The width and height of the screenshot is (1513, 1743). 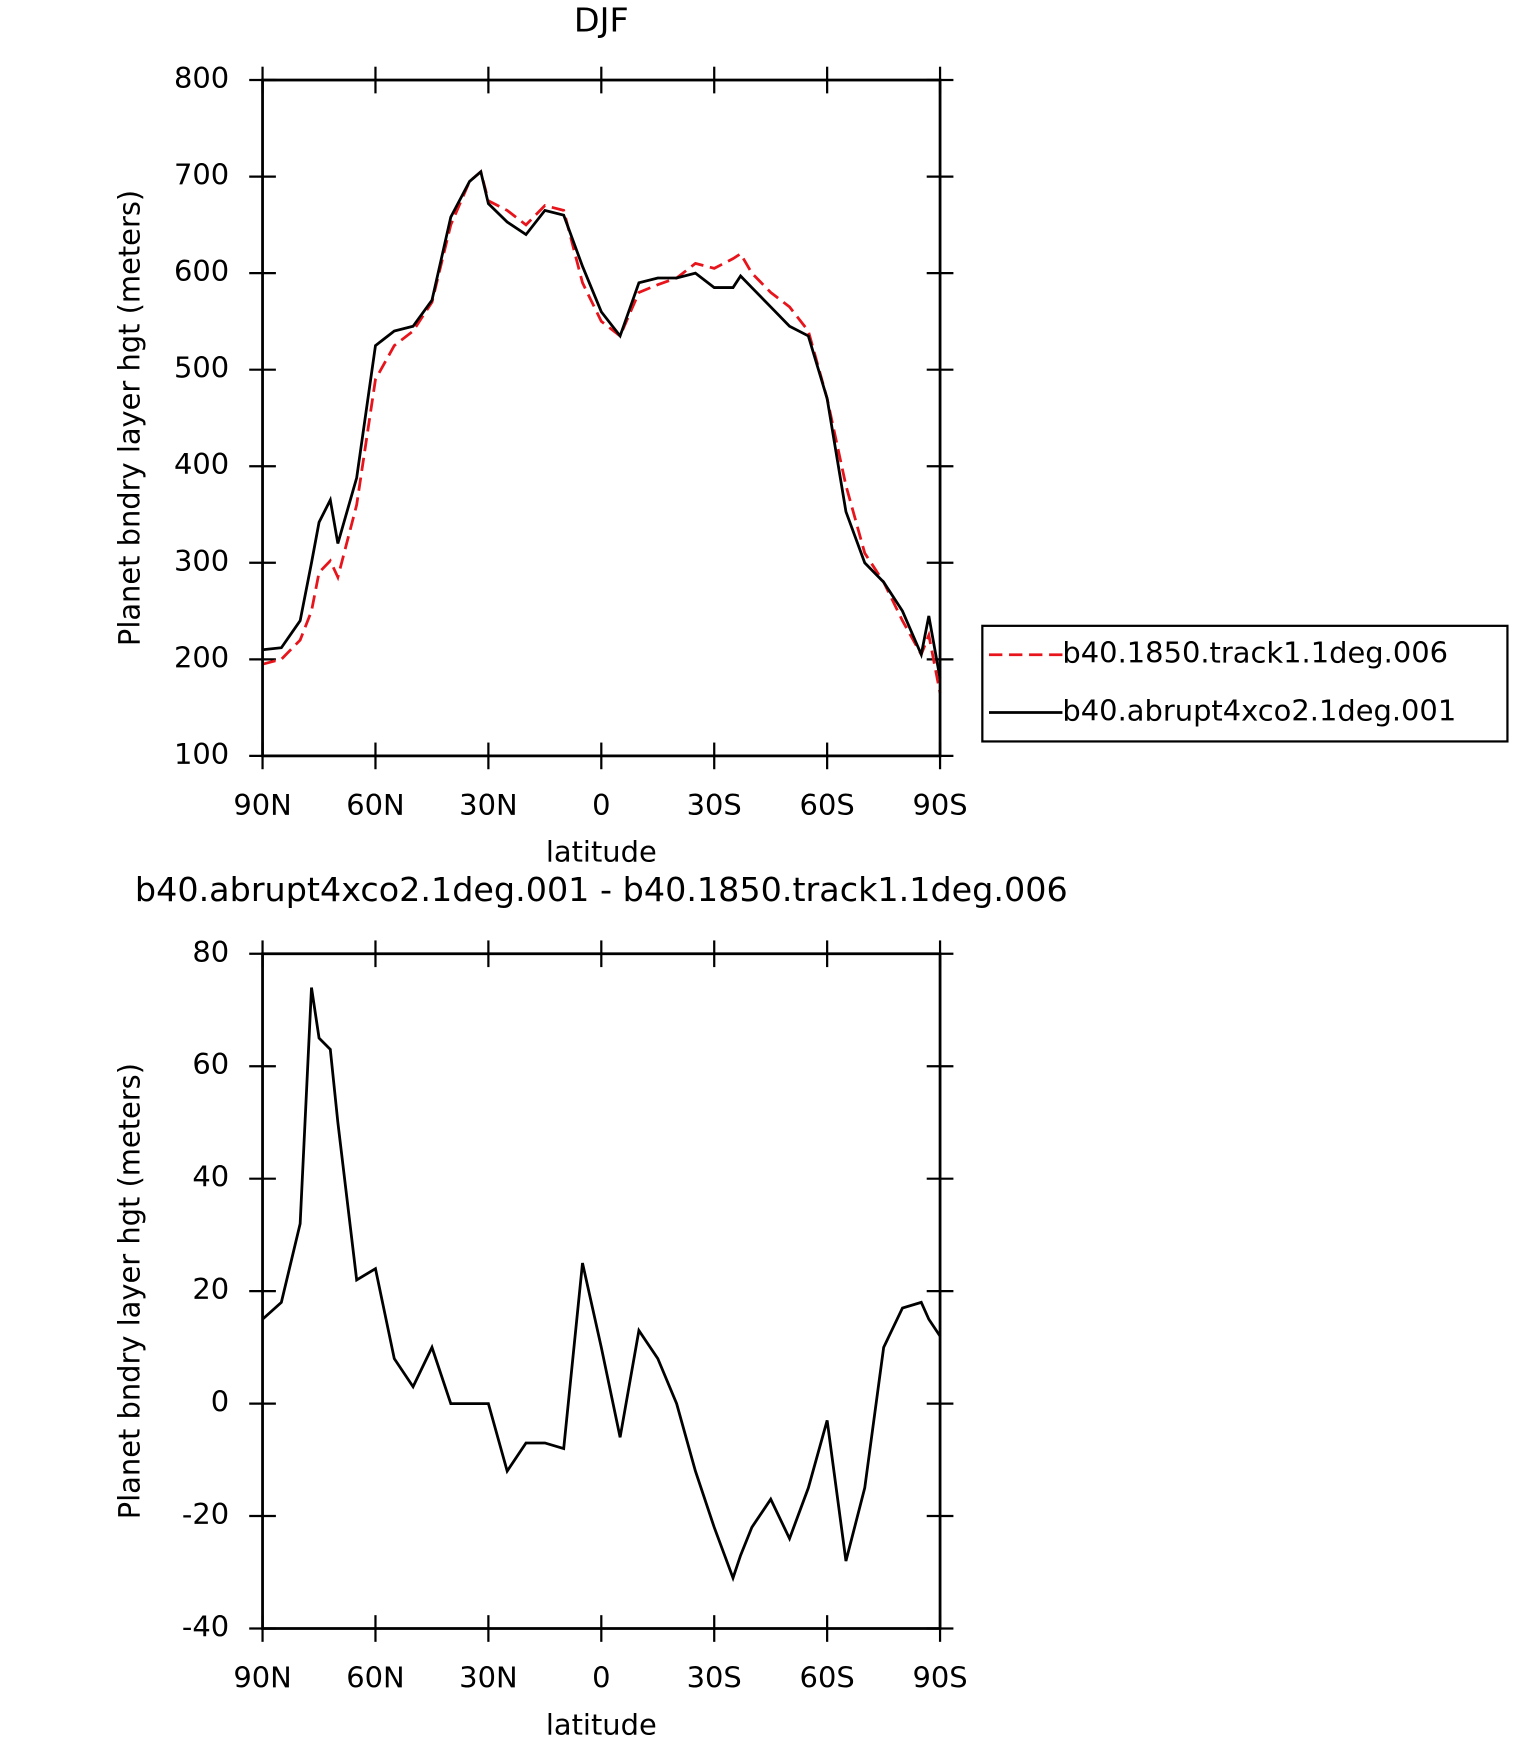 I want to click on legend-label: b40.abrupt4xco2.1deg.001, so click(x=1259, y=711).